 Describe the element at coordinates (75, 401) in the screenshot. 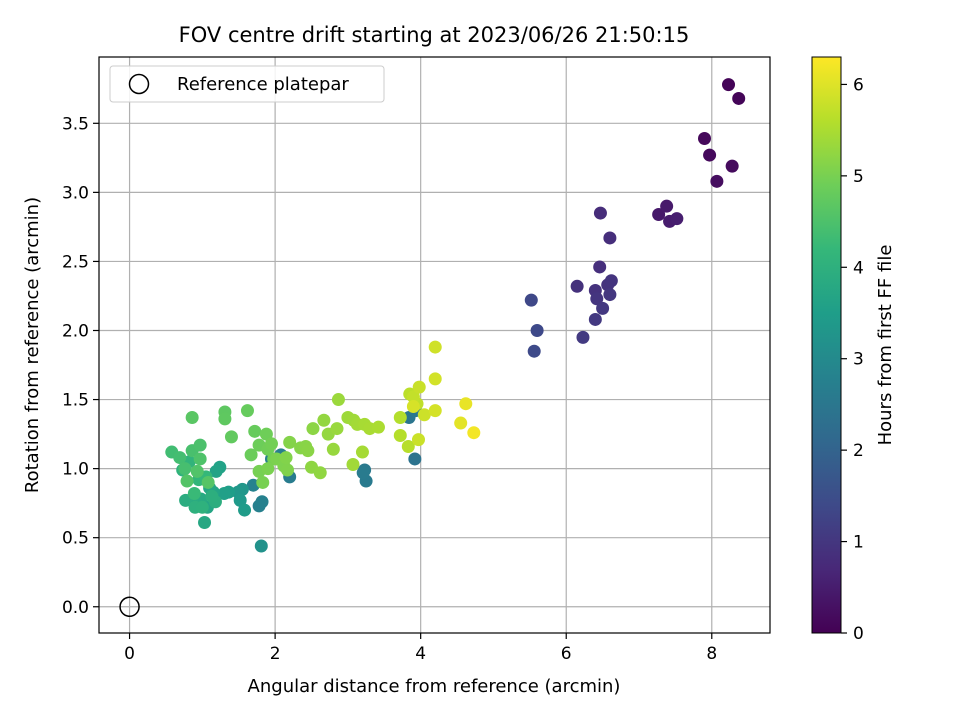

I see `y-tick-label: 1.5` at that location.